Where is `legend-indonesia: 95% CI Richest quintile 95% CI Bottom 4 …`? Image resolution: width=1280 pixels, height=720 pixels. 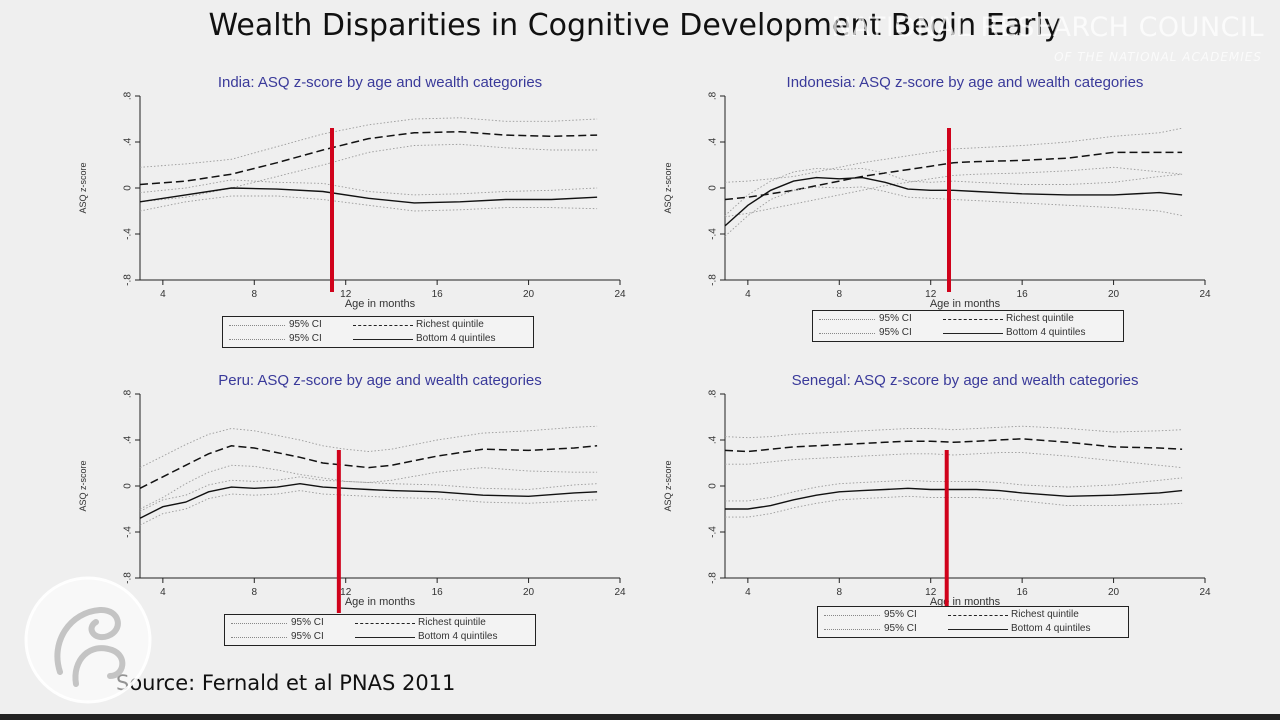 legend-indonesia: 95% CI Richest quintile 95% CI Bottom 4 … is located at coordinates (968, 326).